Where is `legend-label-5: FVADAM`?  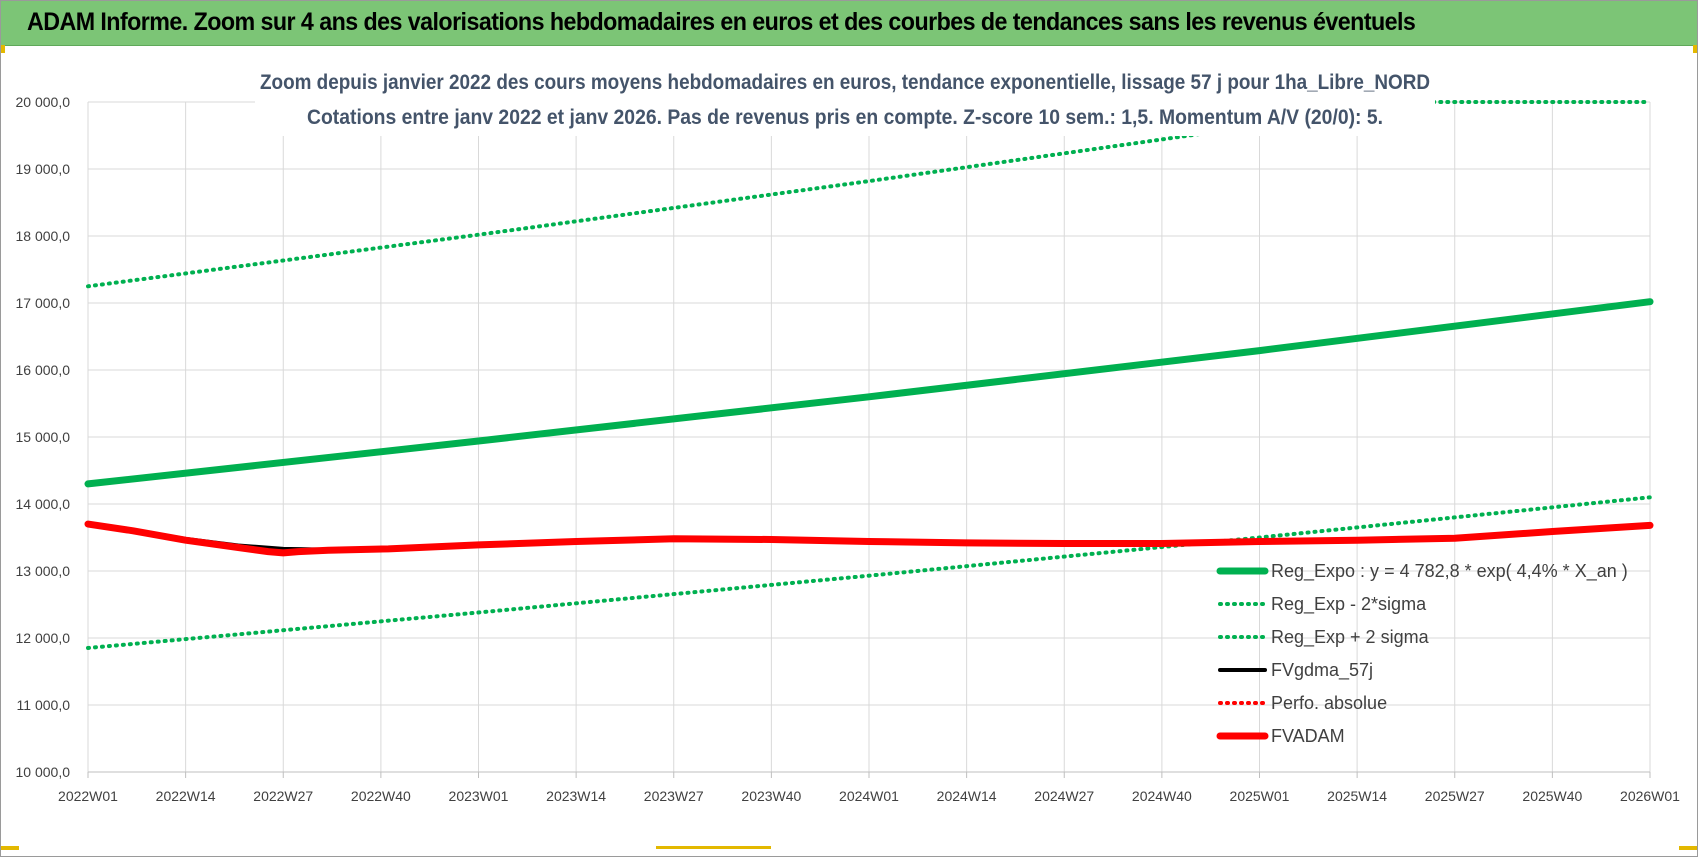
legend-label-5: FVADAM is located at coordinates (1308, 736).